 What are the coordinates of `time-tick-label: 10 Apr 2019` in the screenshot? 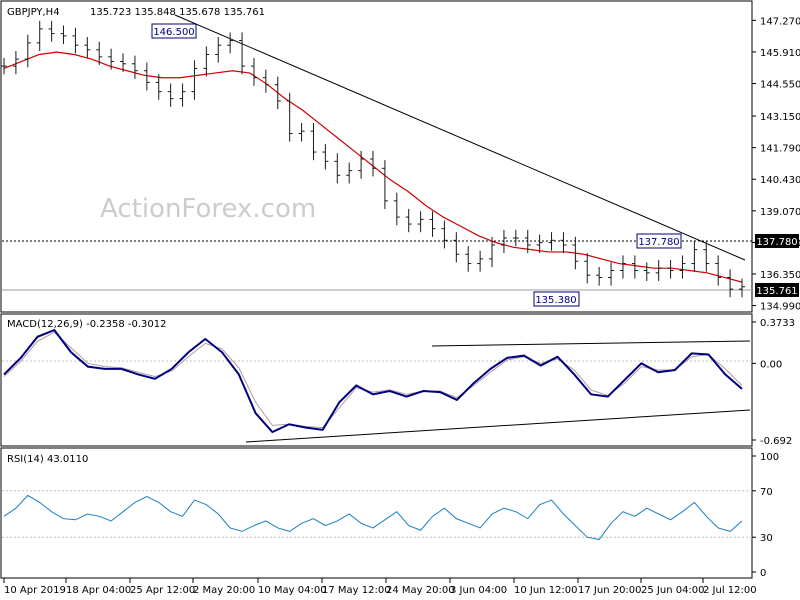 It's located at (35, 590).